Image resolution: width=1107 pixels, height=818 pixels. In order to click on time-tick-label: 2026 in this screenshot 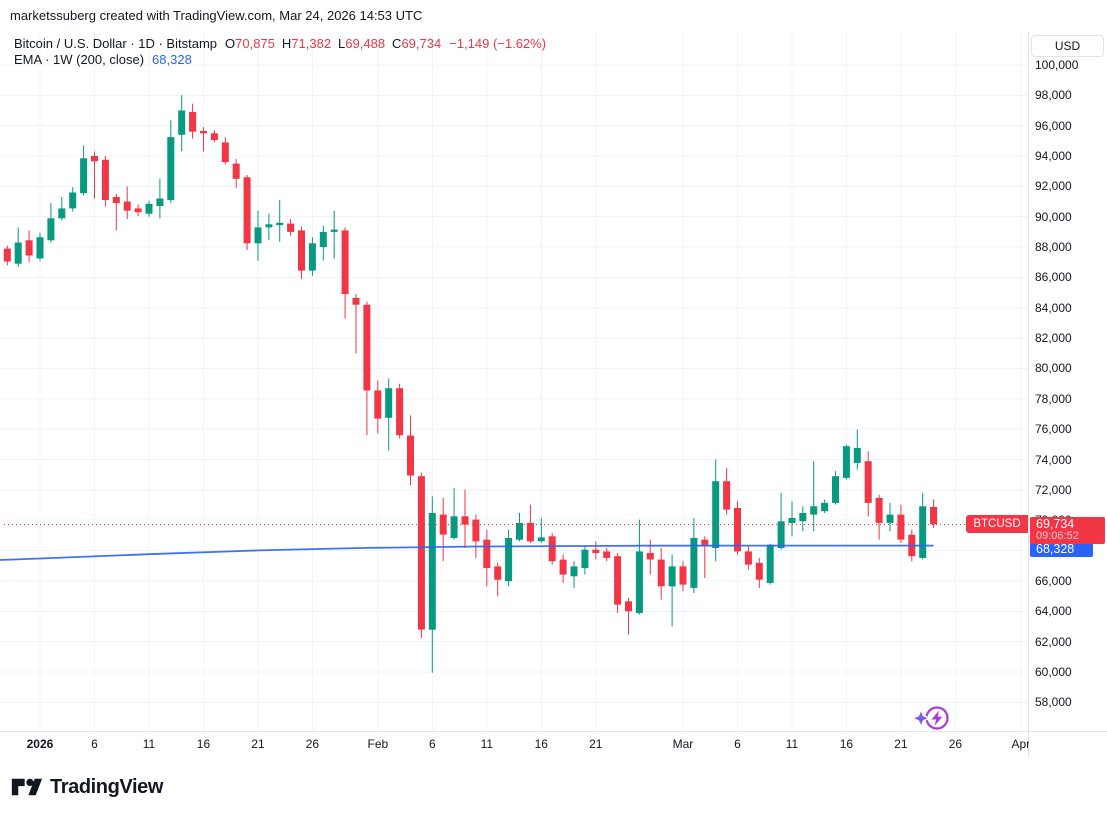, I will do `click(40, 744)`.